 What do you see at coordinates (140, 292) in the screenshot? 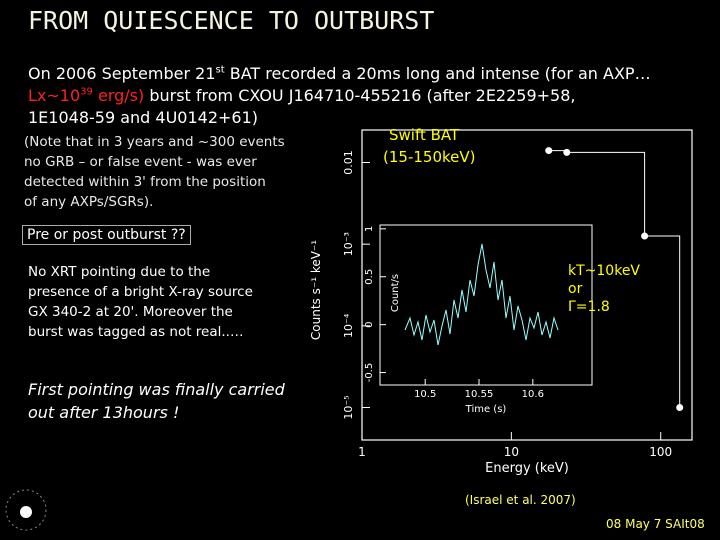
I see `text: presence of a bright X-ray source` at bounding box center [140, 292].